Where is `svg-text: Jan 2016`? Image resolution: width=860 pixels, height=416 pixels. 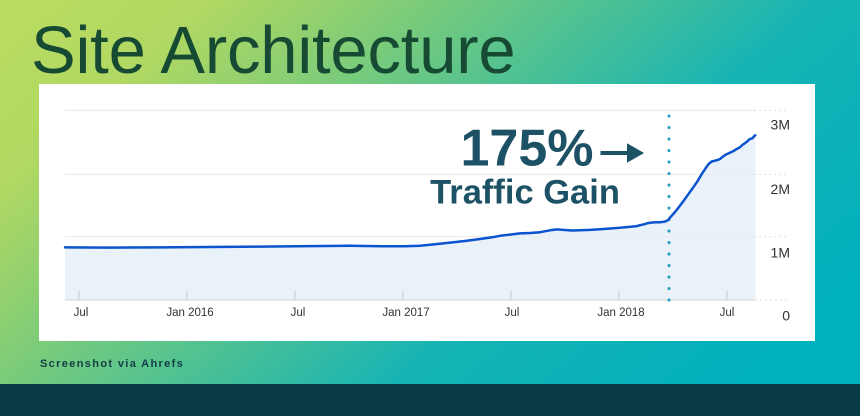
svg-text: Jan 2016 is located at coordinates (189, 313).